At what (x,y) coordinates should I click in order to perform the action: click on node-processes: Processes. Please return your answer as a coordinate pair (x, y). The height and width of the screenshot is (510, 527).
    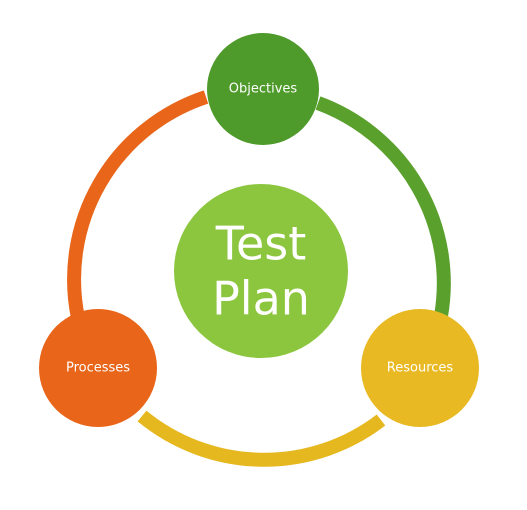
    Looking at the image, I should click on (98, 368).